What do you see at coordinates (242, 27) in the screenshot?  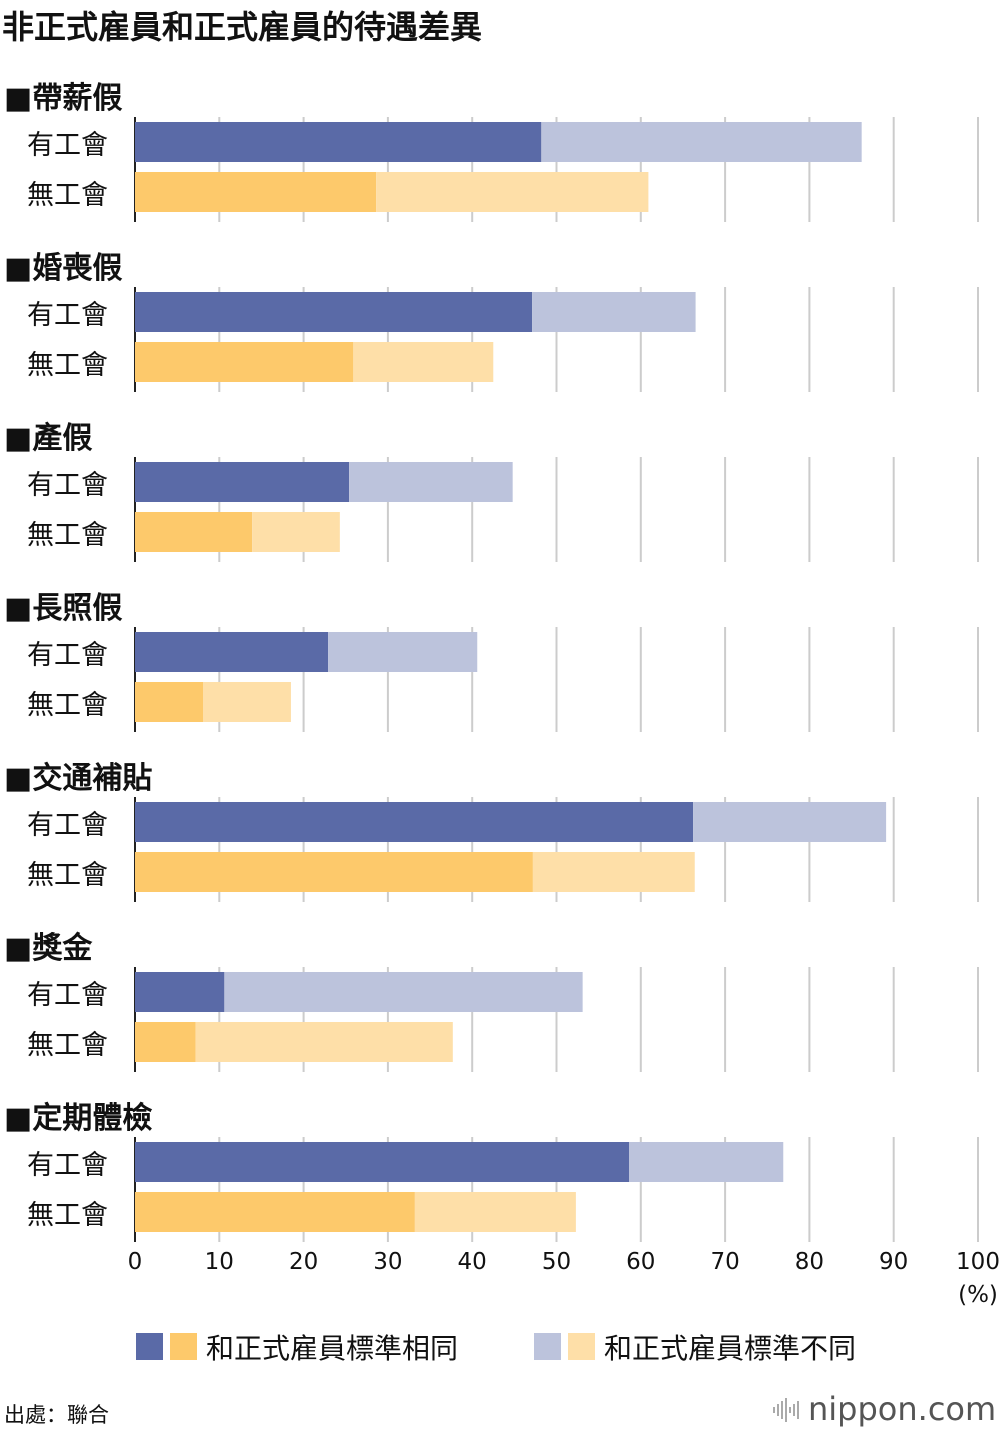 I see `chart-title: 非正式雇員和正式雇員的待遇差異` at bounding box center [242, 27].